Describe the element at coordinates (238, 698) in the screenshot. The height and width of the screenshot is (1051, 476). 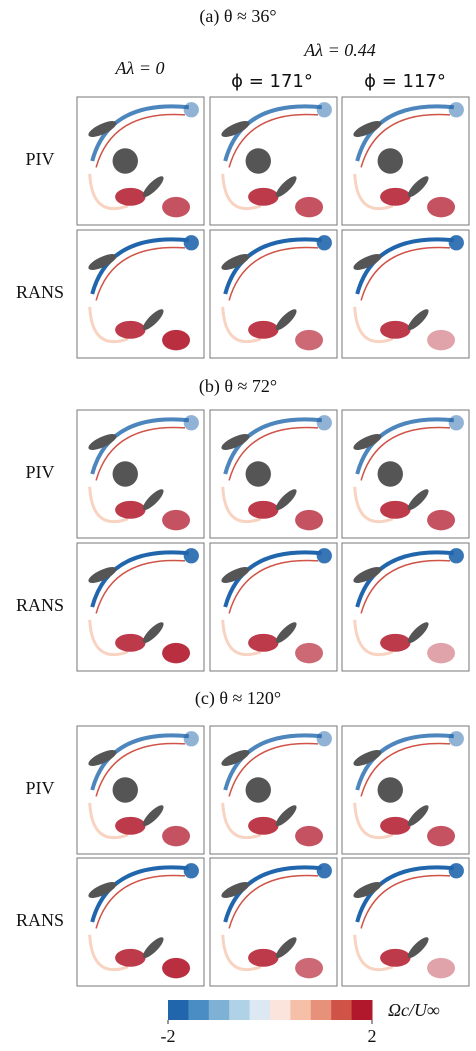
I see `section-title: (c) θ ≈ 120°` at that location.